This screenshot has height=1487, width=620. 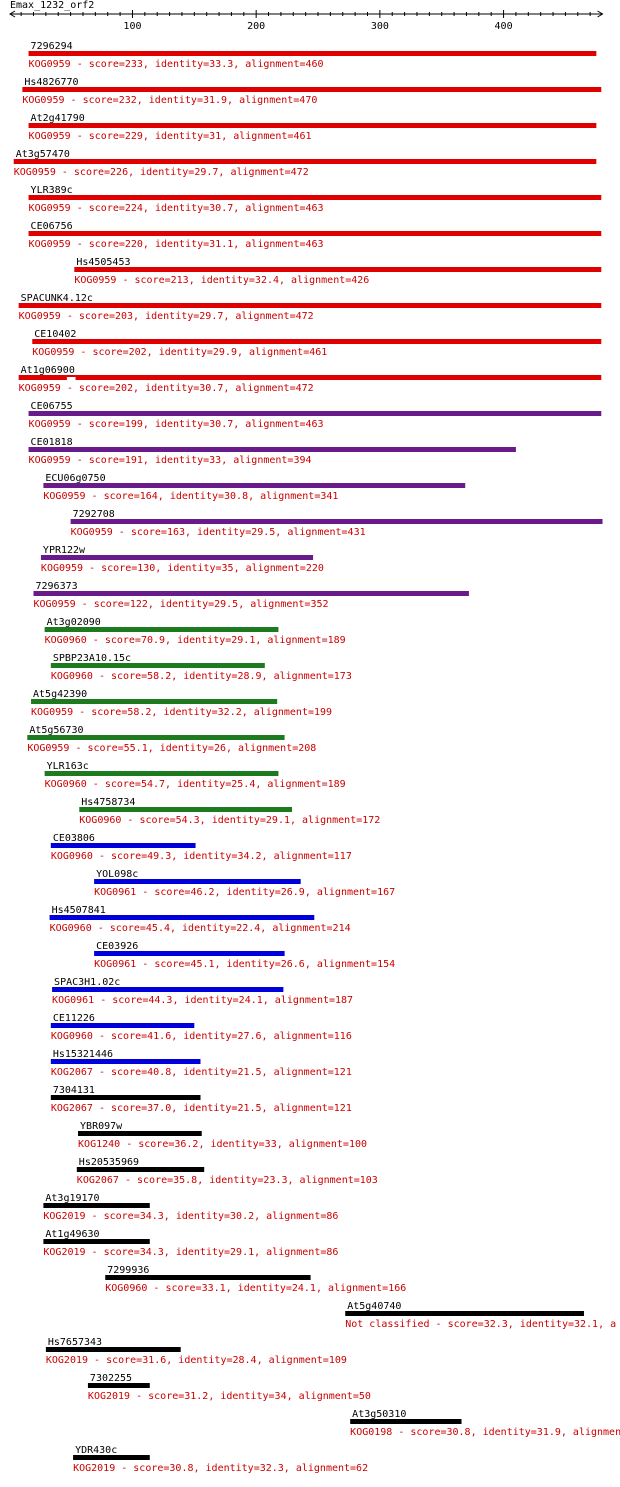 I want to click on hit-name: 7302255, so click(x=111, y=1378).